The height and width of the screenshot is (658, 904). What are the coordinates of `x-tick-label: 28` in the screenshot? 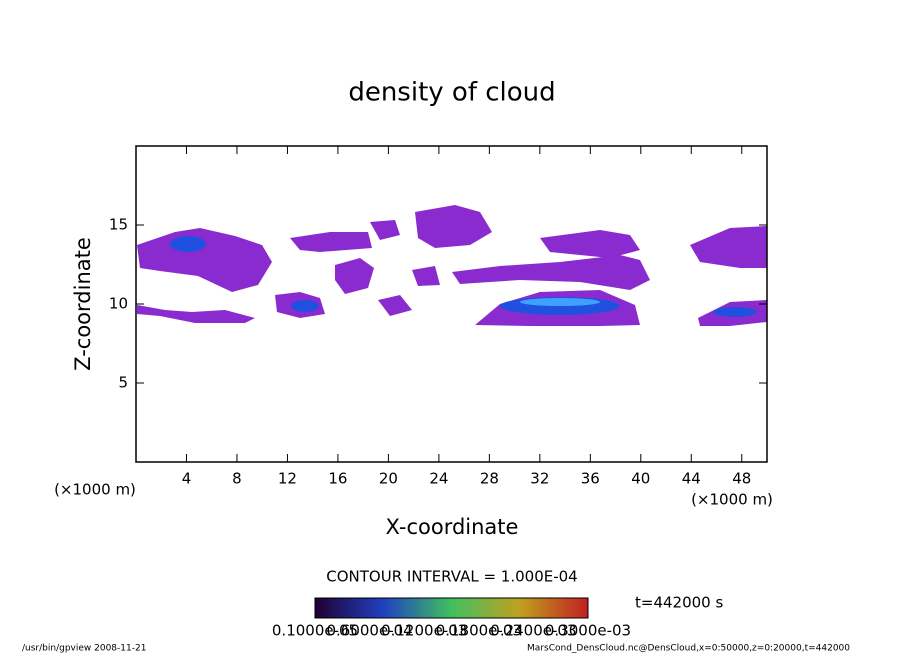 It's located at (489, 479).